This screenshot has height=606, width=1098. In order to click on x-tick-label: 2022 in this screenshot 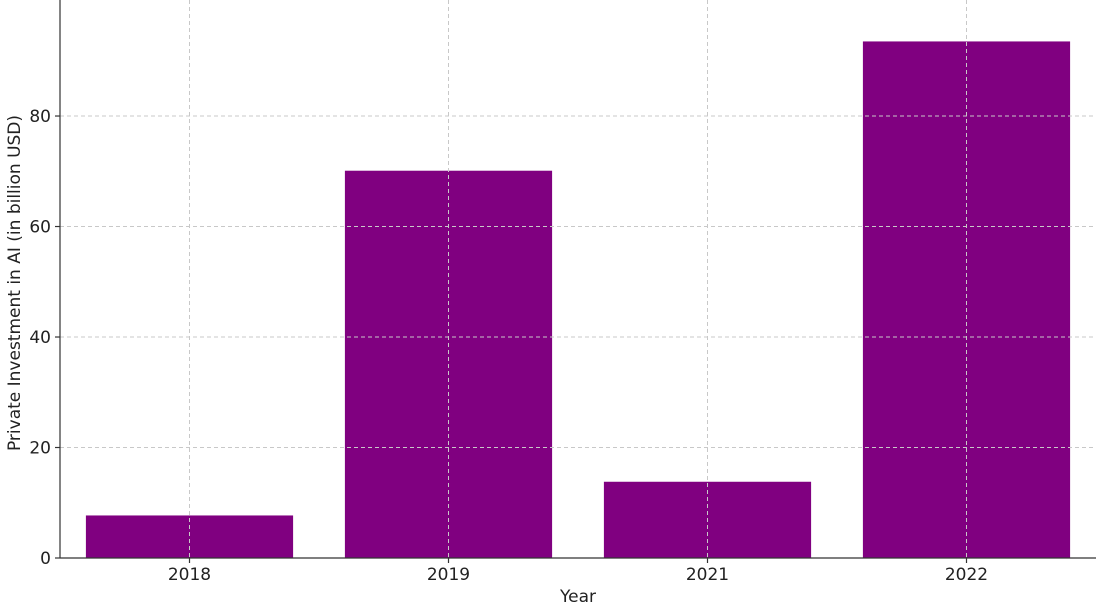, I will do `click(966, 575)`.